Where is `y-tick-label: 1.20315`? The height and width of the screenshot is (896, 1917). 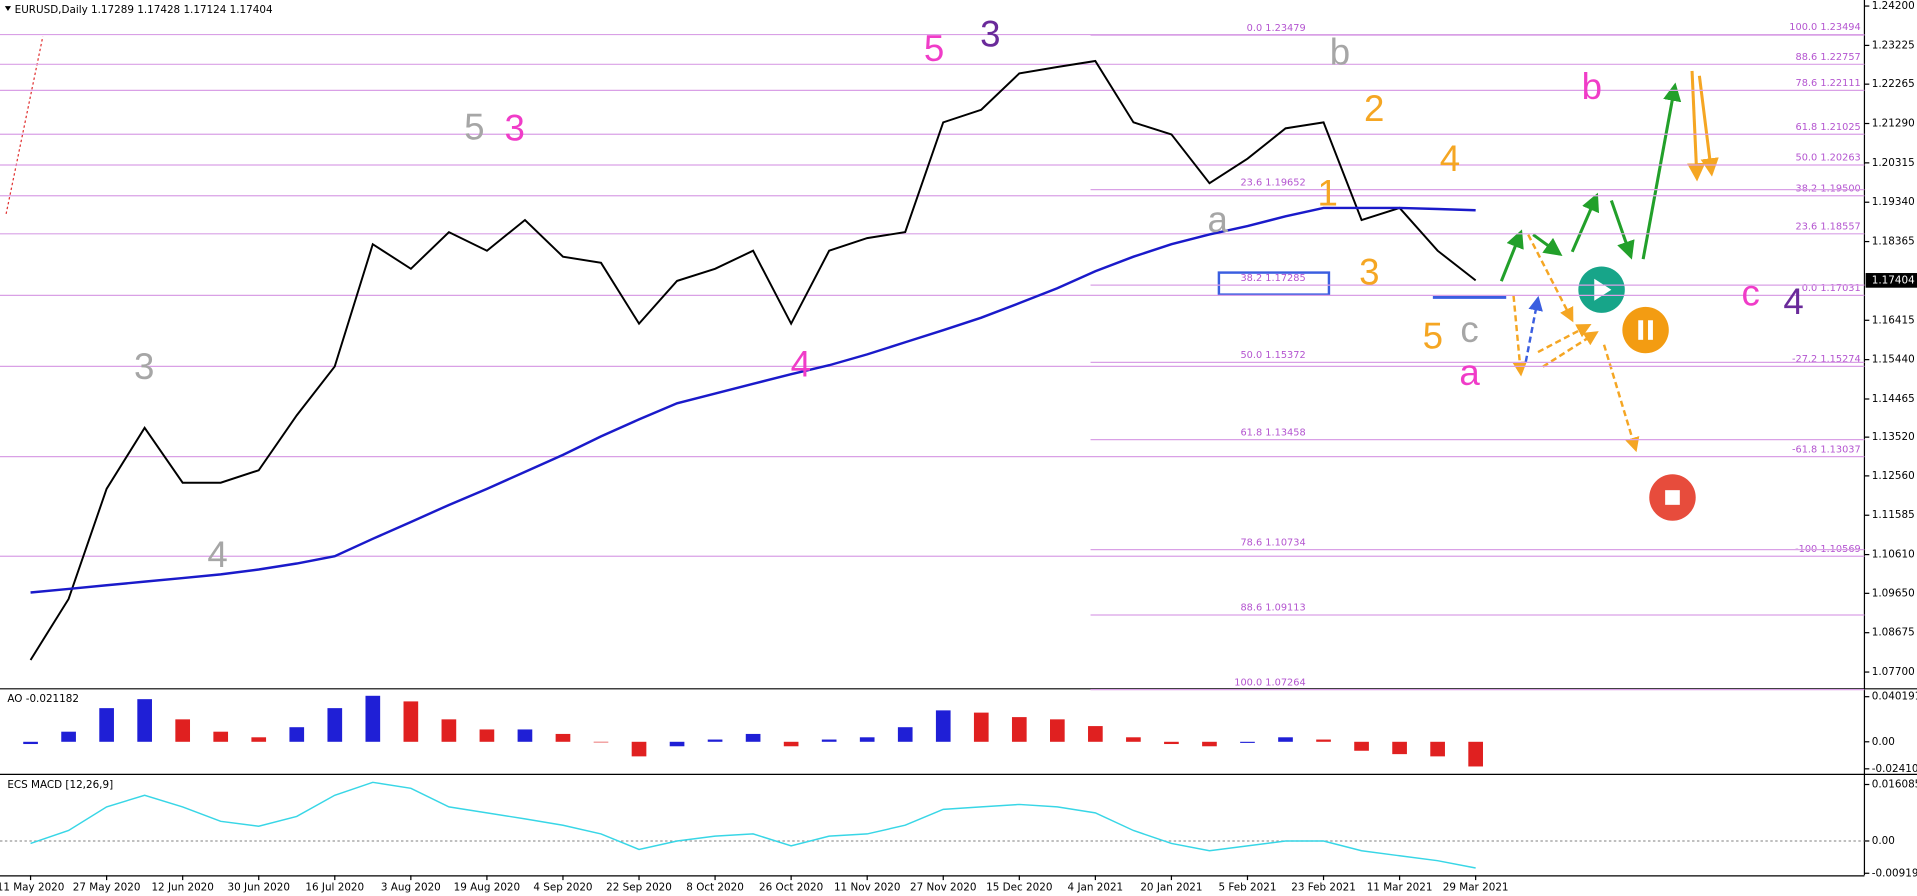 y-tick-label: 1.20315 is located at coordinates (1893, 163).